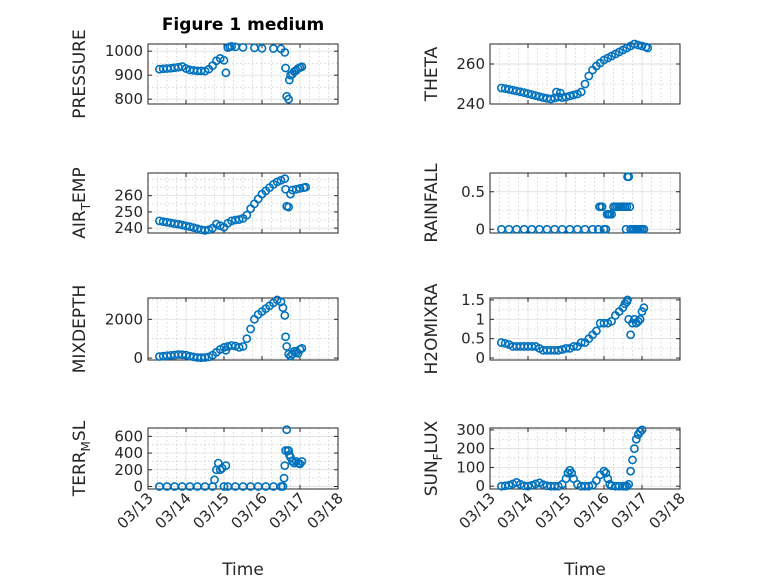  What do you see at coordinates (473, 339) in the screenshot?
I see `y-tick-label: 0.5` at bounding box center [473, 339].